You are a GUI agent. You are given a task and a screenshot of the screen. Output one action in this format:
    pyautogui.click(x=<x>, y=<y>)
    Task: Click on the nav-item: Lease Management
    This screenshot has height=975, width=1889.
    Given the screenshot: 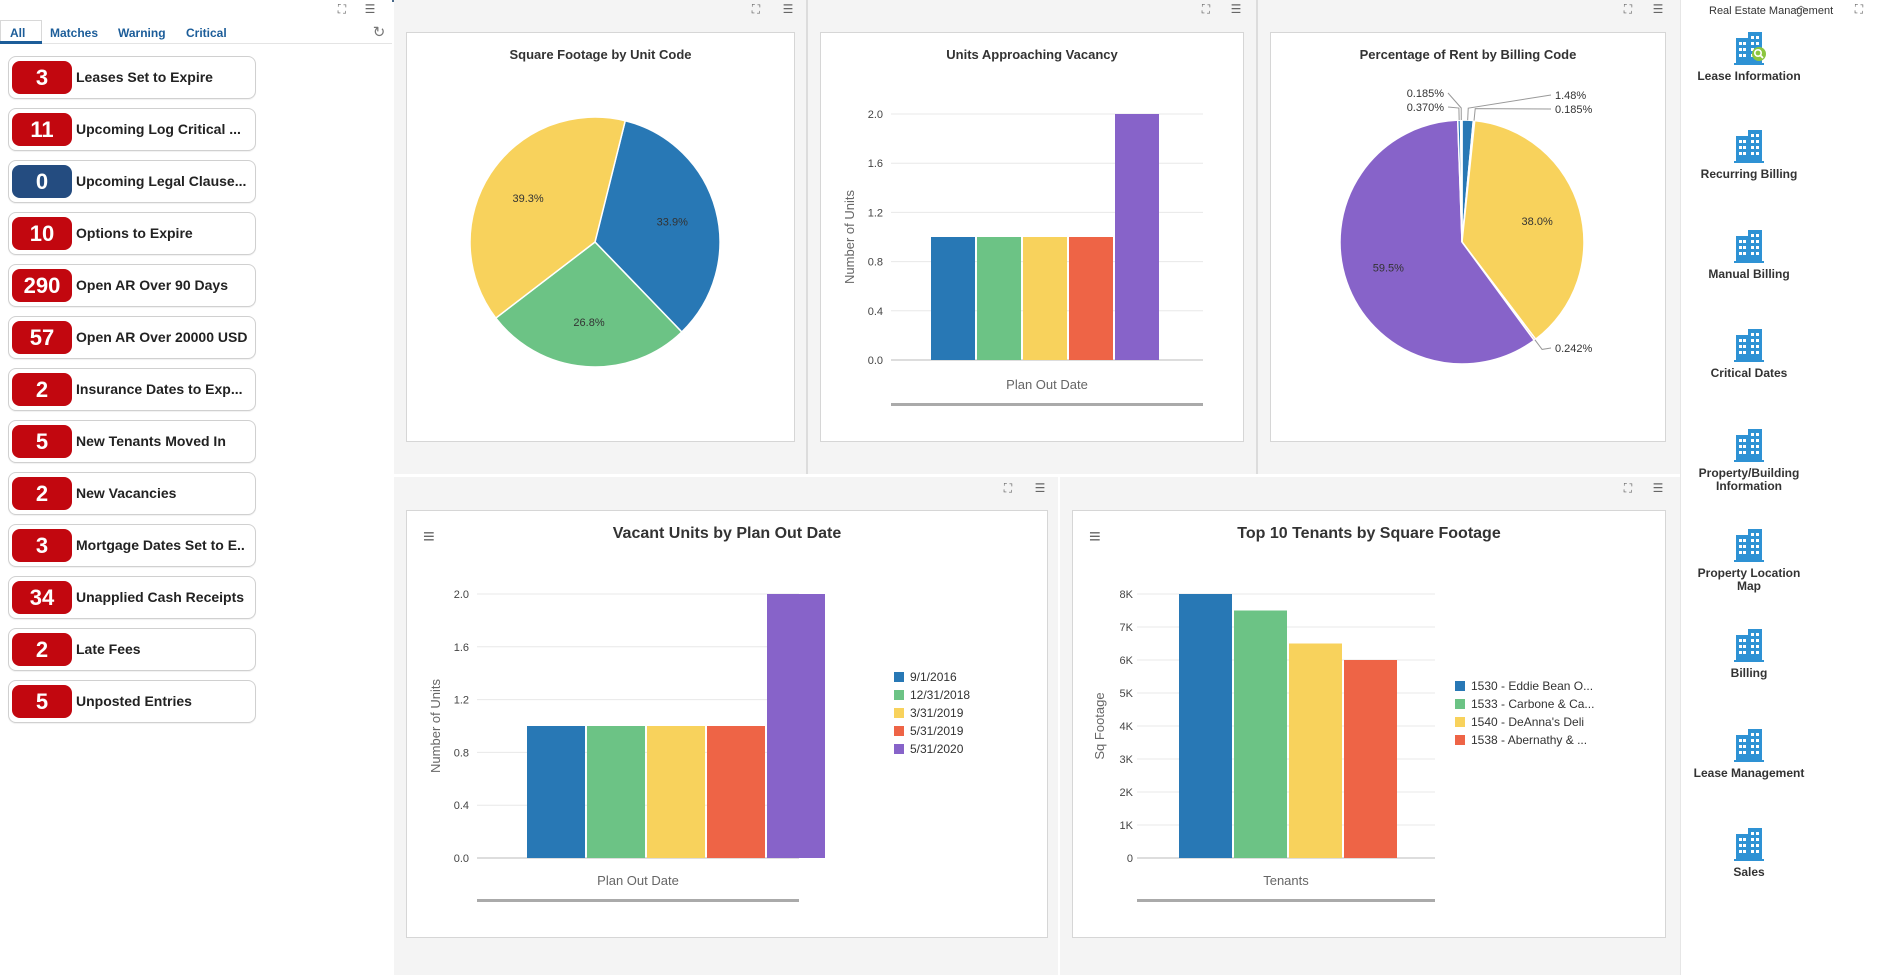 What is the action you would take?
    pyautogui.click(x=1749, y=753)
    